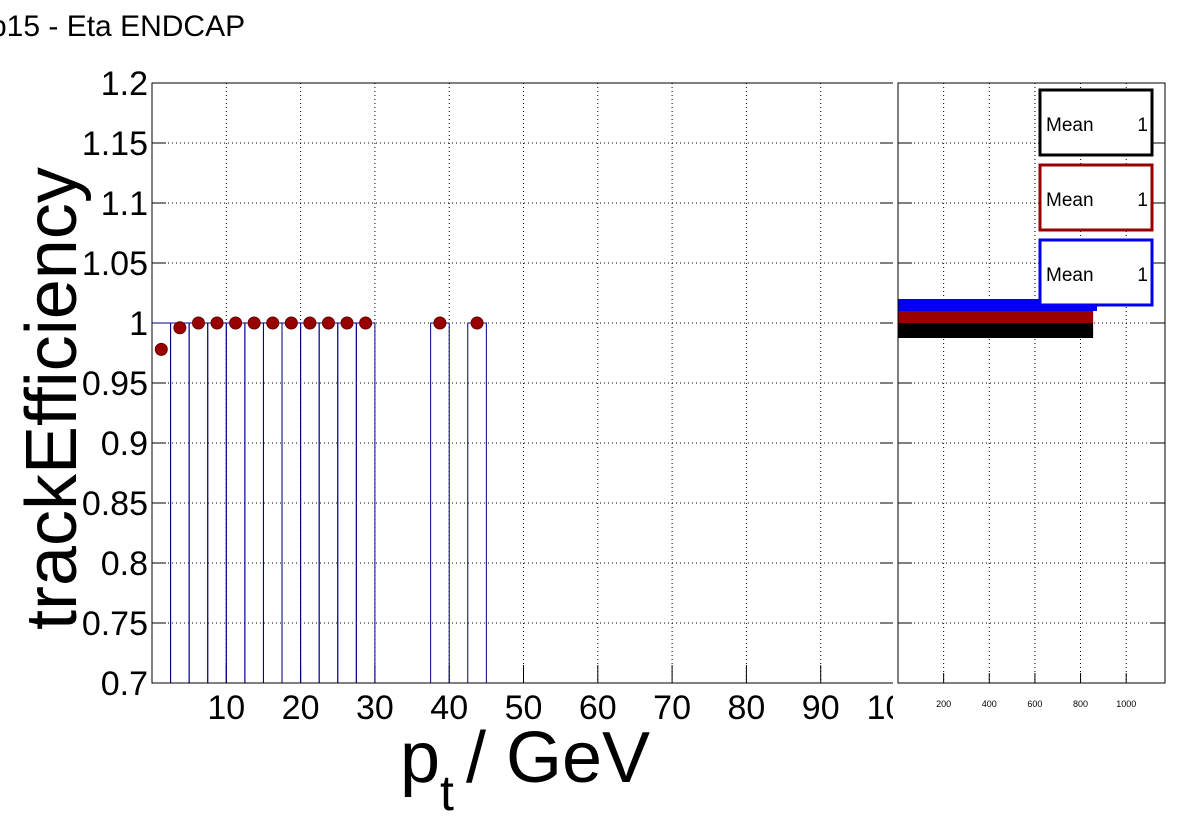 This screenshot has height=822, width=1196. I want to click on x-tick-label: 50, so click(524, 708).